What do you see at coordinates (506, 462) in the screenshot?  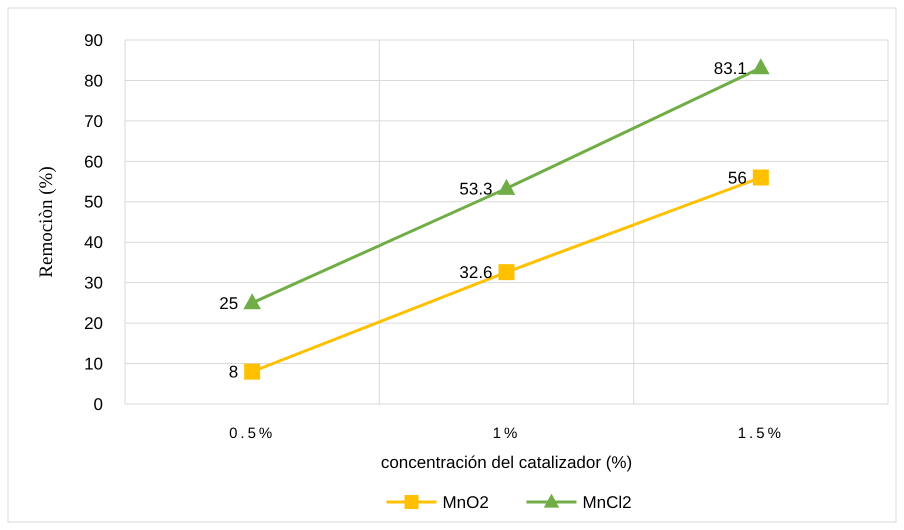 I see `x-axis-title: concentración del catalizador (%)` at bounding box center [506, 462].